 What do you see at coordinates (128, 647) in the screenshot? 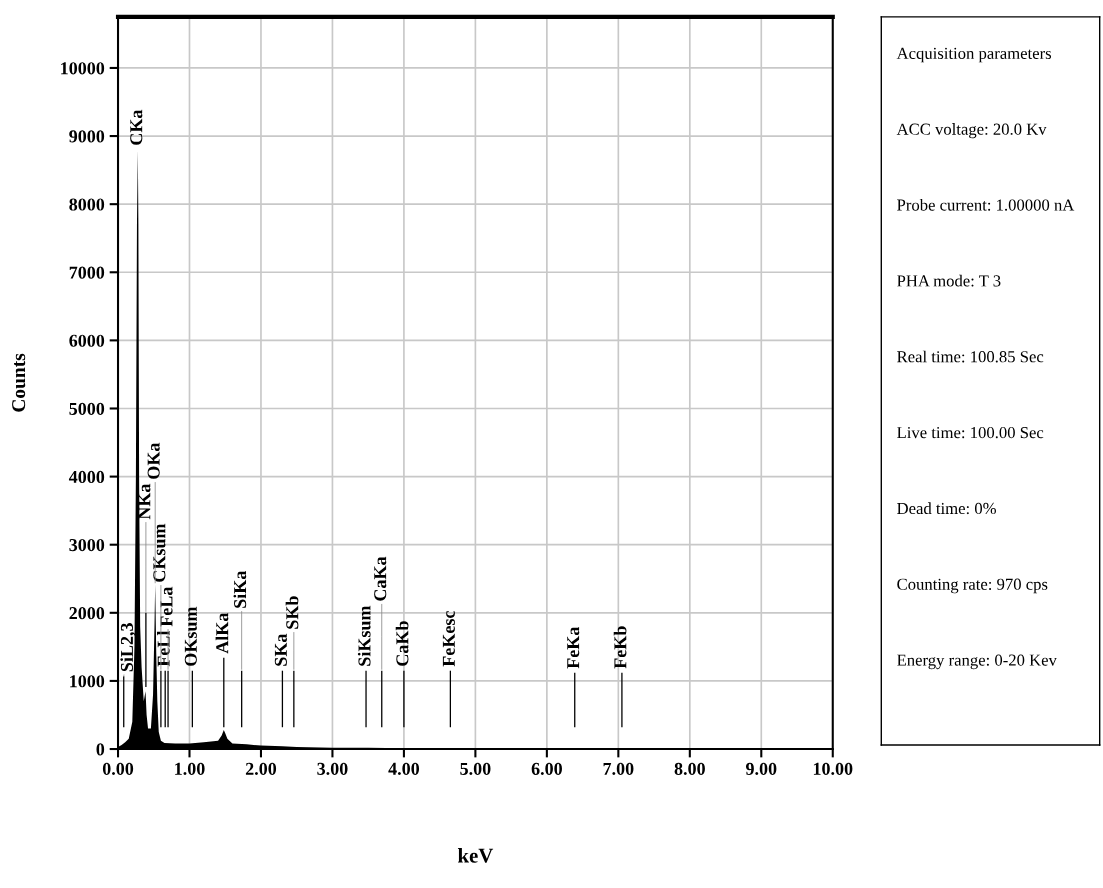
I see `annotation: SiL2,3` at bounding box center [128, 647].